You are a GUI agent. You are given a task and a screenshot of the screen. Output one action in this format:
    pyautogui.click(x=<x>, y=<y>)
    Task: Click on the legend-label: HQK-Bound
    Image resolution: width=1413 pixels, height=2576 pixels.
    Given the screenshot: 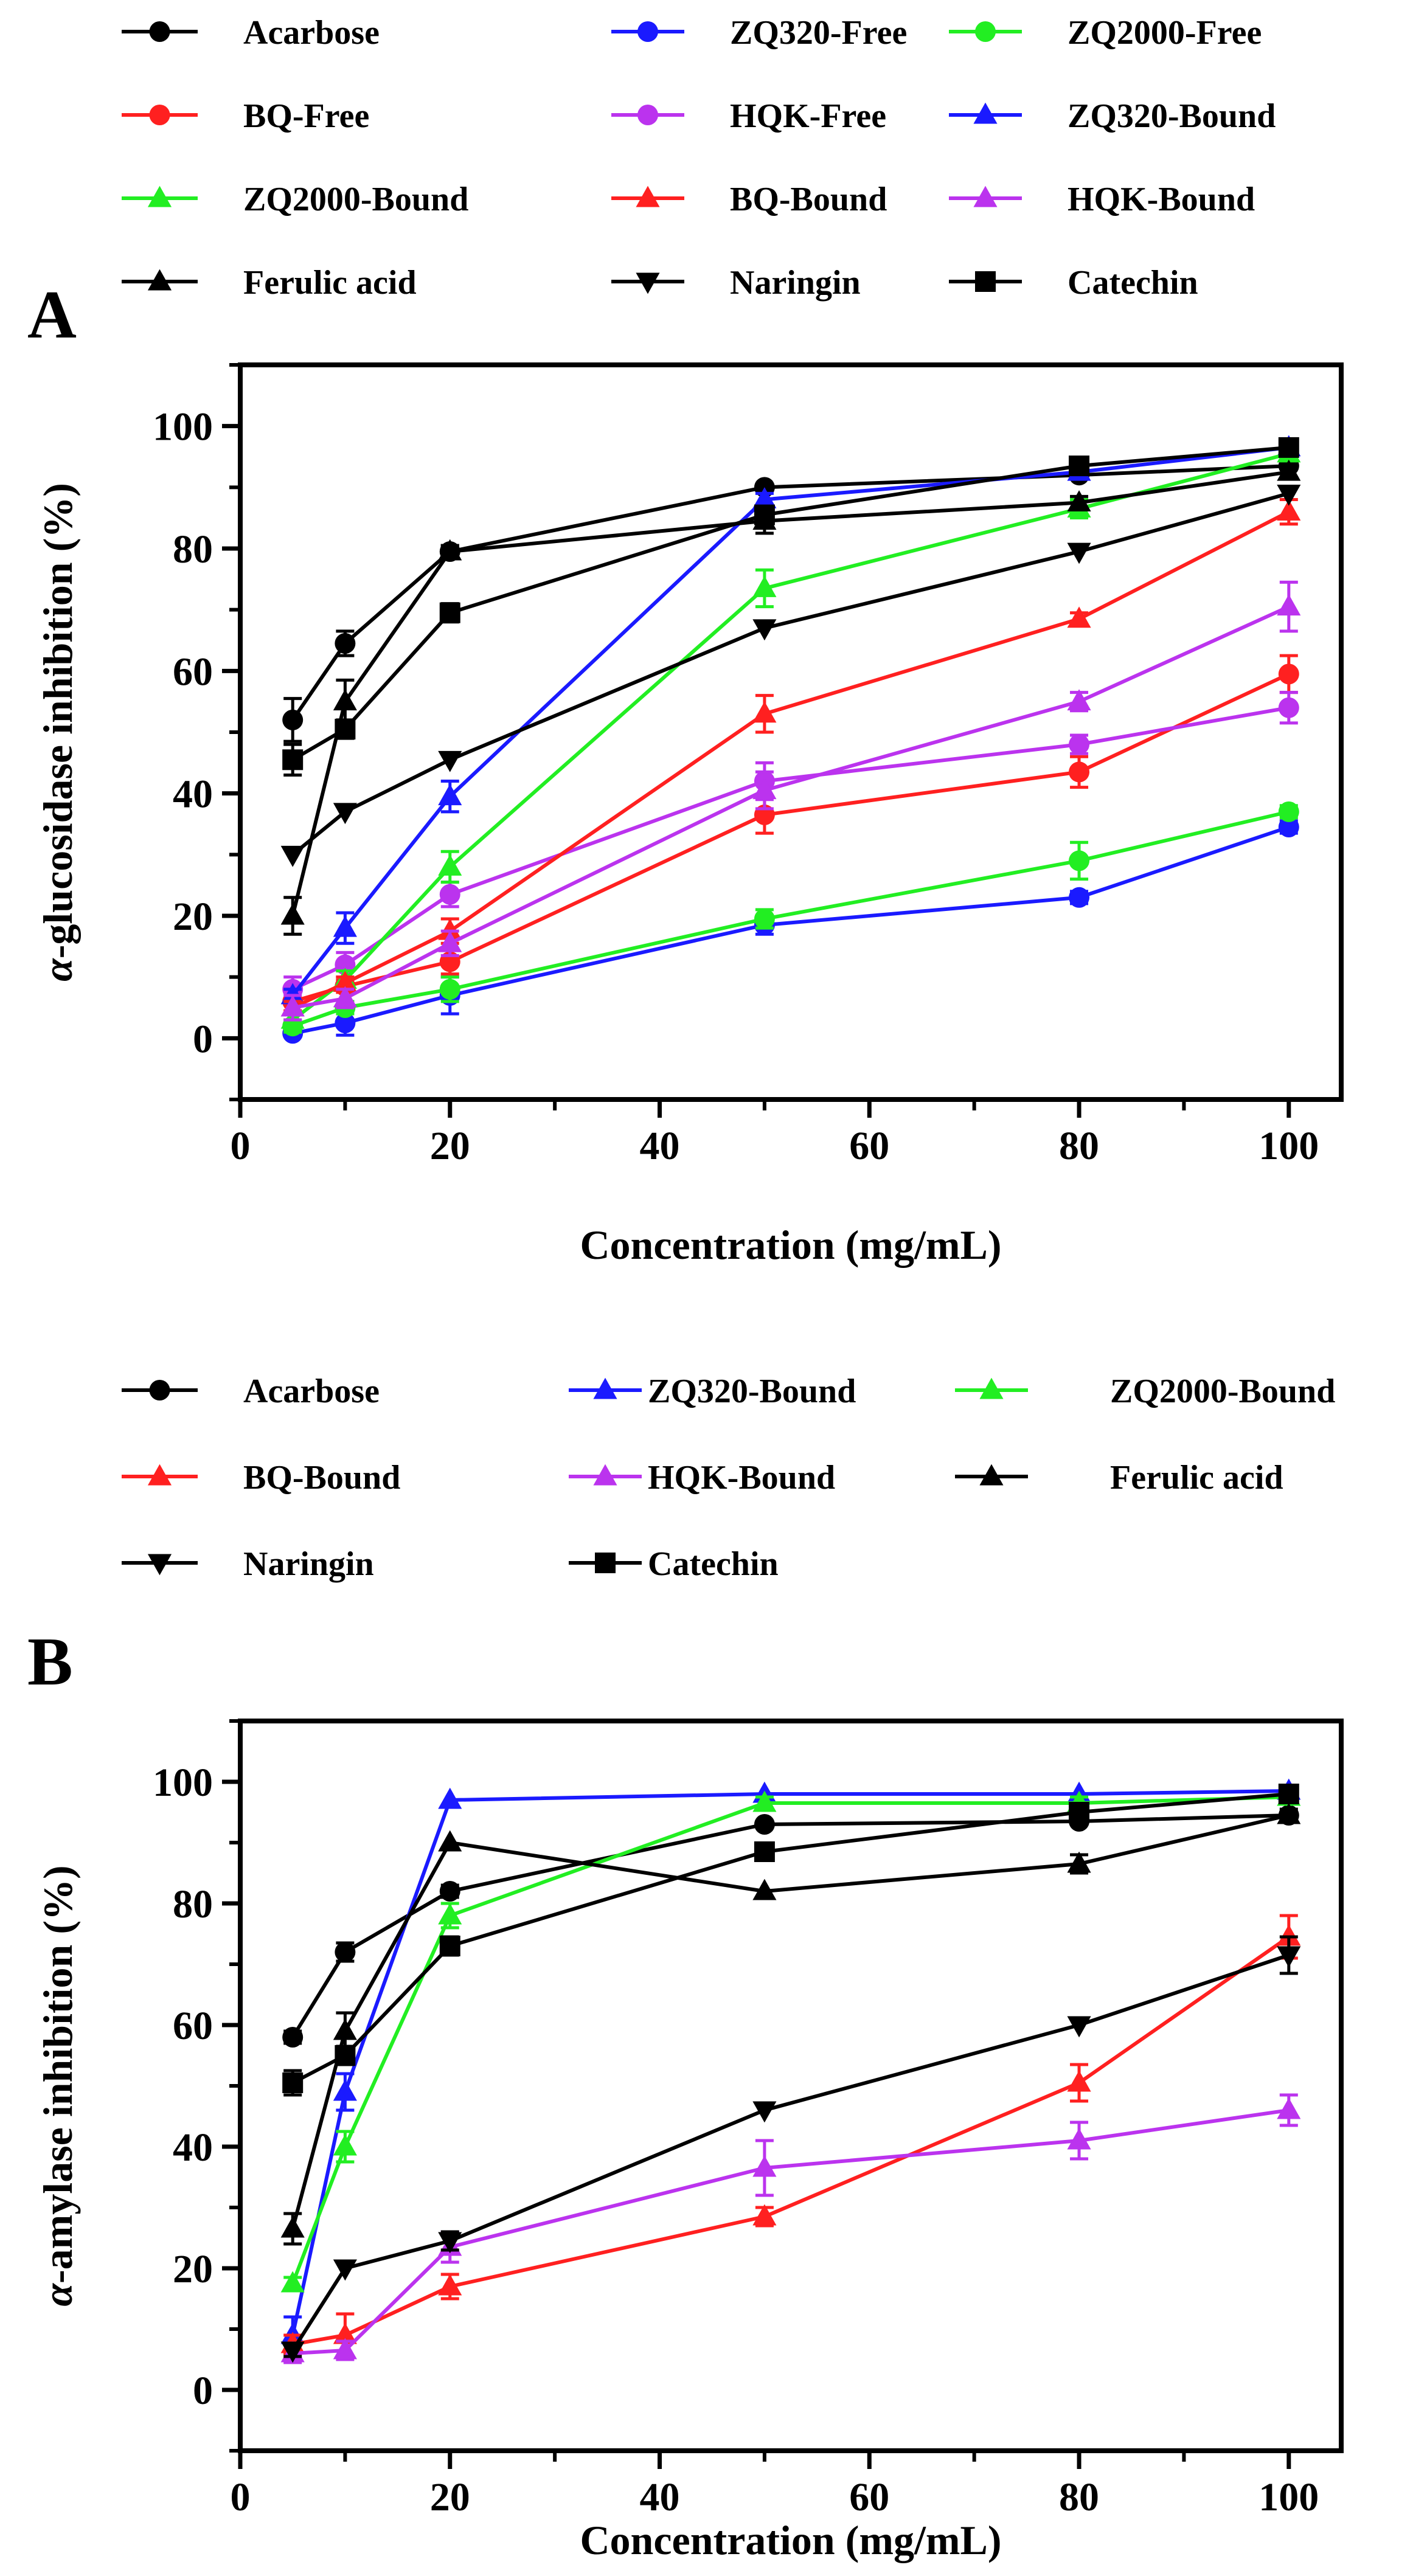 What is the action you would take?
    pyautogui.click(x=1161, y=199)
    